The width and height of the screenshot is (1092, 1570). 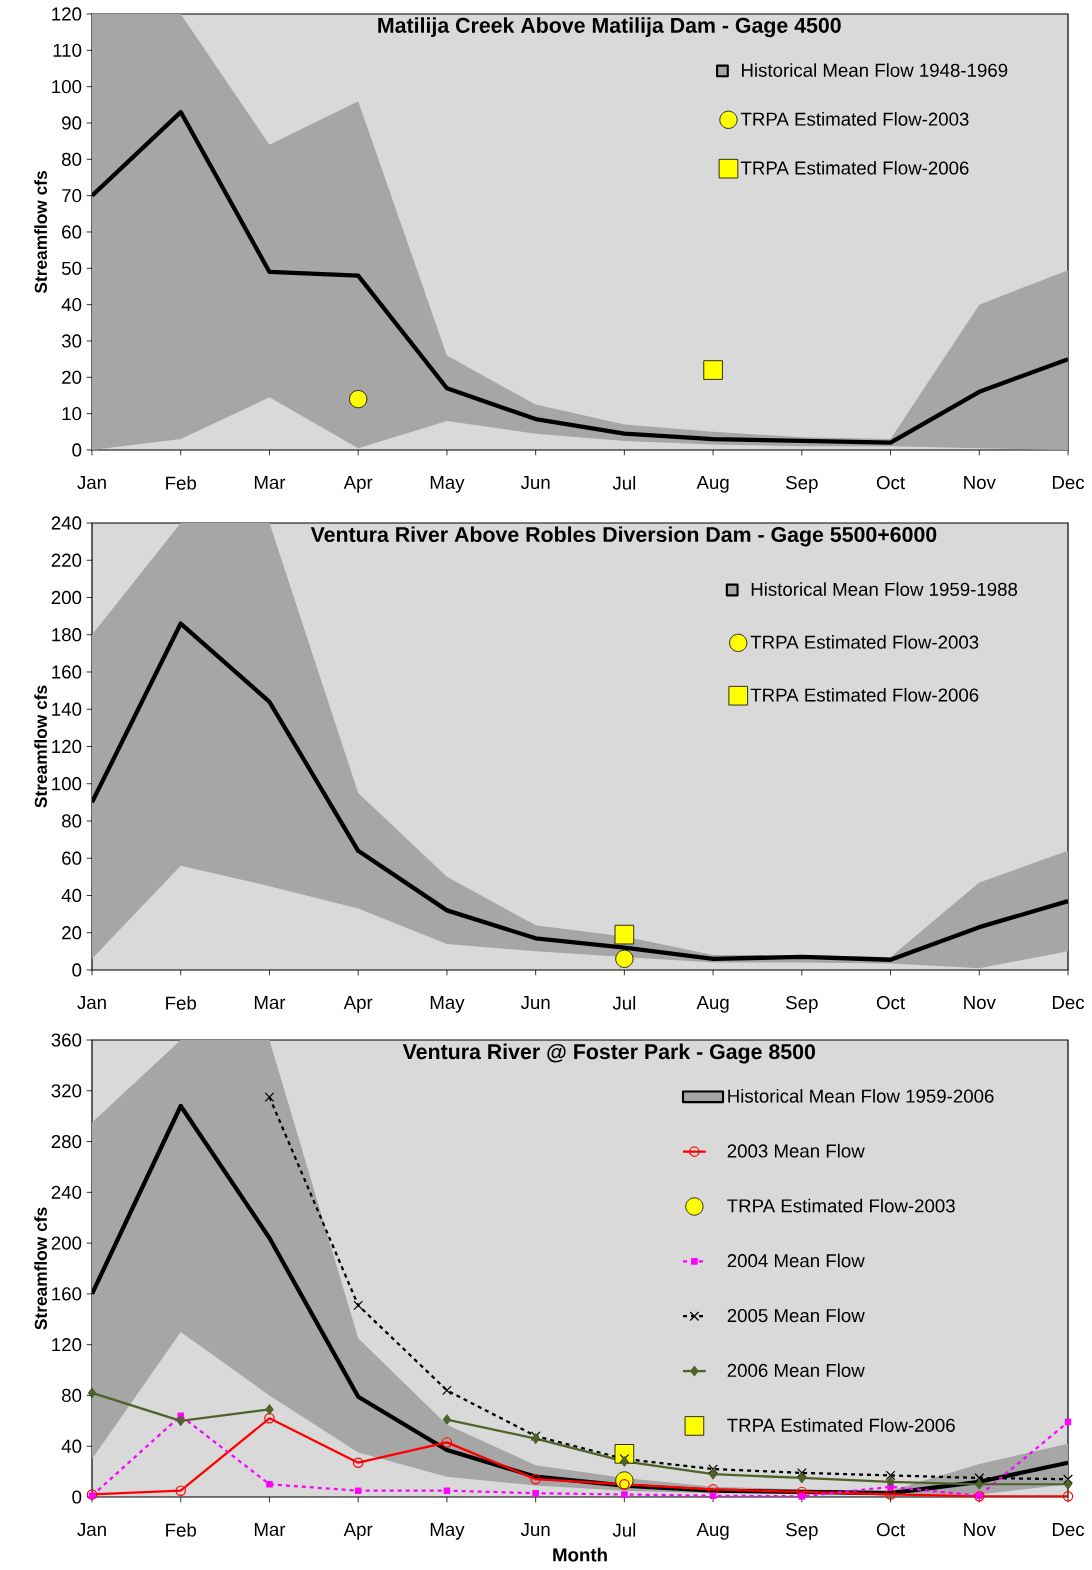 I want to click on y-tick-label: 10, so click(x=72, y=414).